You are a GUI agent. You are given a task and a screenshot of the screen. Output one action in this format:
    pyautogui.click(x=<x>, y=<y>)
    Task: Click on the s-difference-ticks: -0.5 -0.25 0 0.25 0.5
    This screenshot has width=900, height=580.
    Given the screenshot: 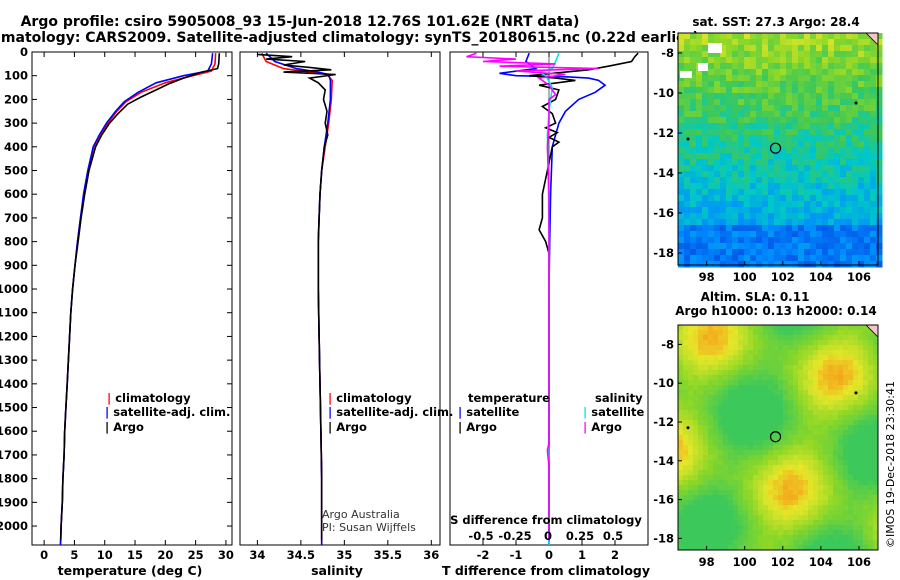 What is the action you would take?
    pyautogui.click(x=545, y=536)
    